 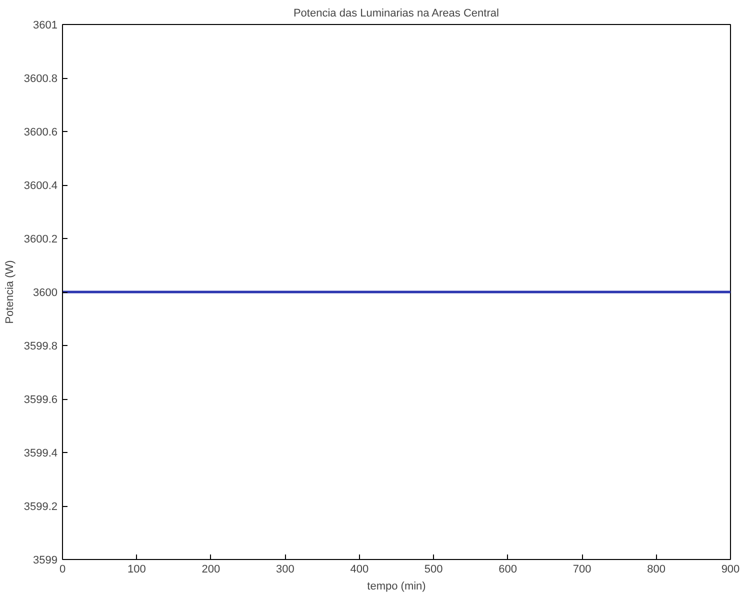 What do you see at coordinates (41, 186) in the screenshot?
I see `y-tick-label: 3600.4` at bounding box center [41, 186].